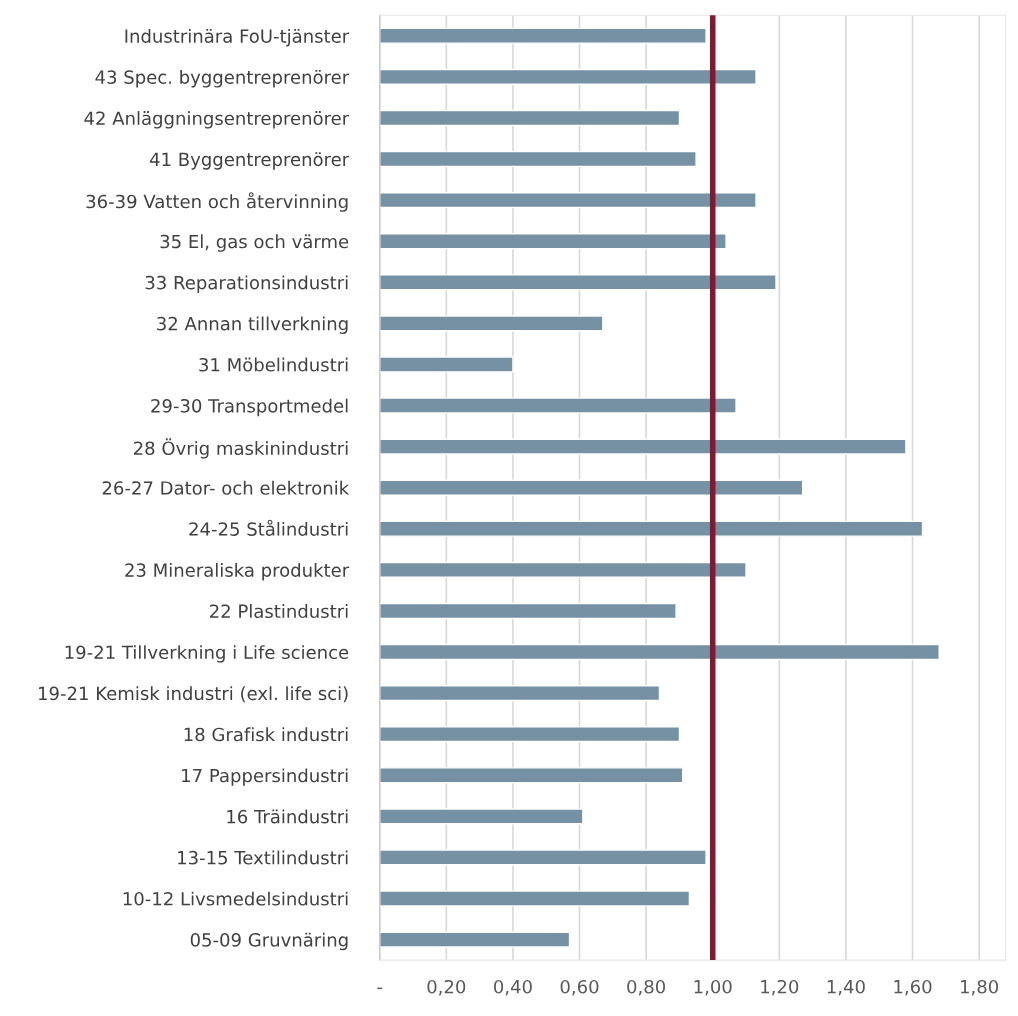 This screenshot has width=1018, height=1016. What do you see at coordinates (249, 407) in the screenshot?
I see `y-tick-label: 29-30 Transportmedel` at bounding box center [249, 407].